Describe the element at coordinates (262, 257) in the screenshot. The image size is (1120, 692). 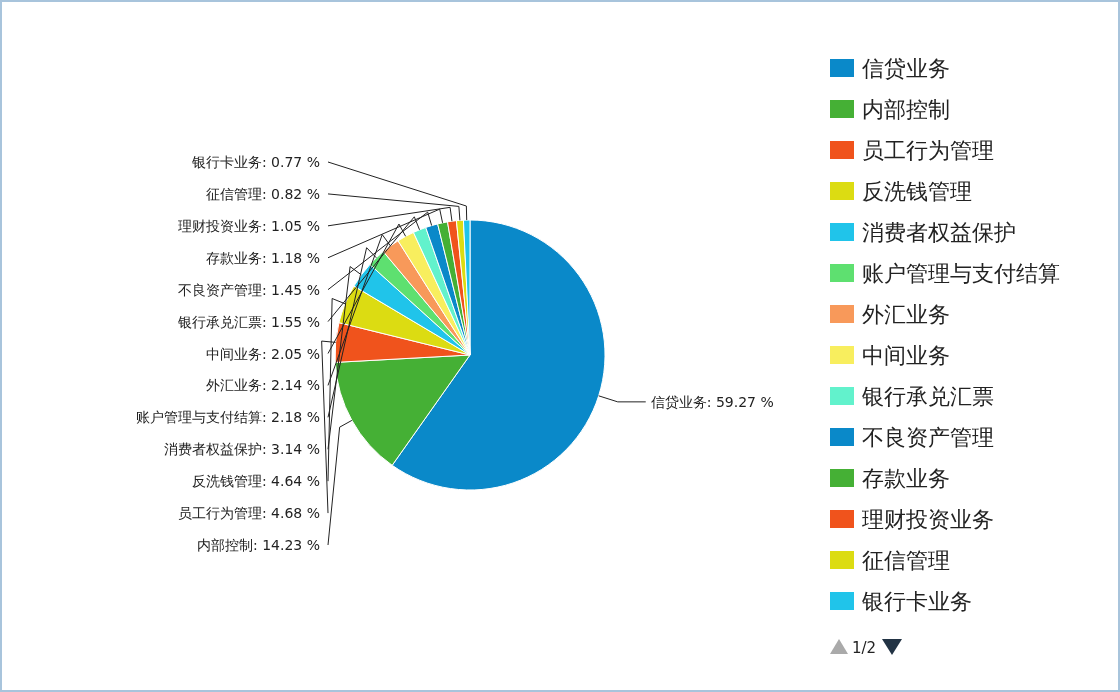
I see `category-label: 存款业务: 1.18 %` at that location.